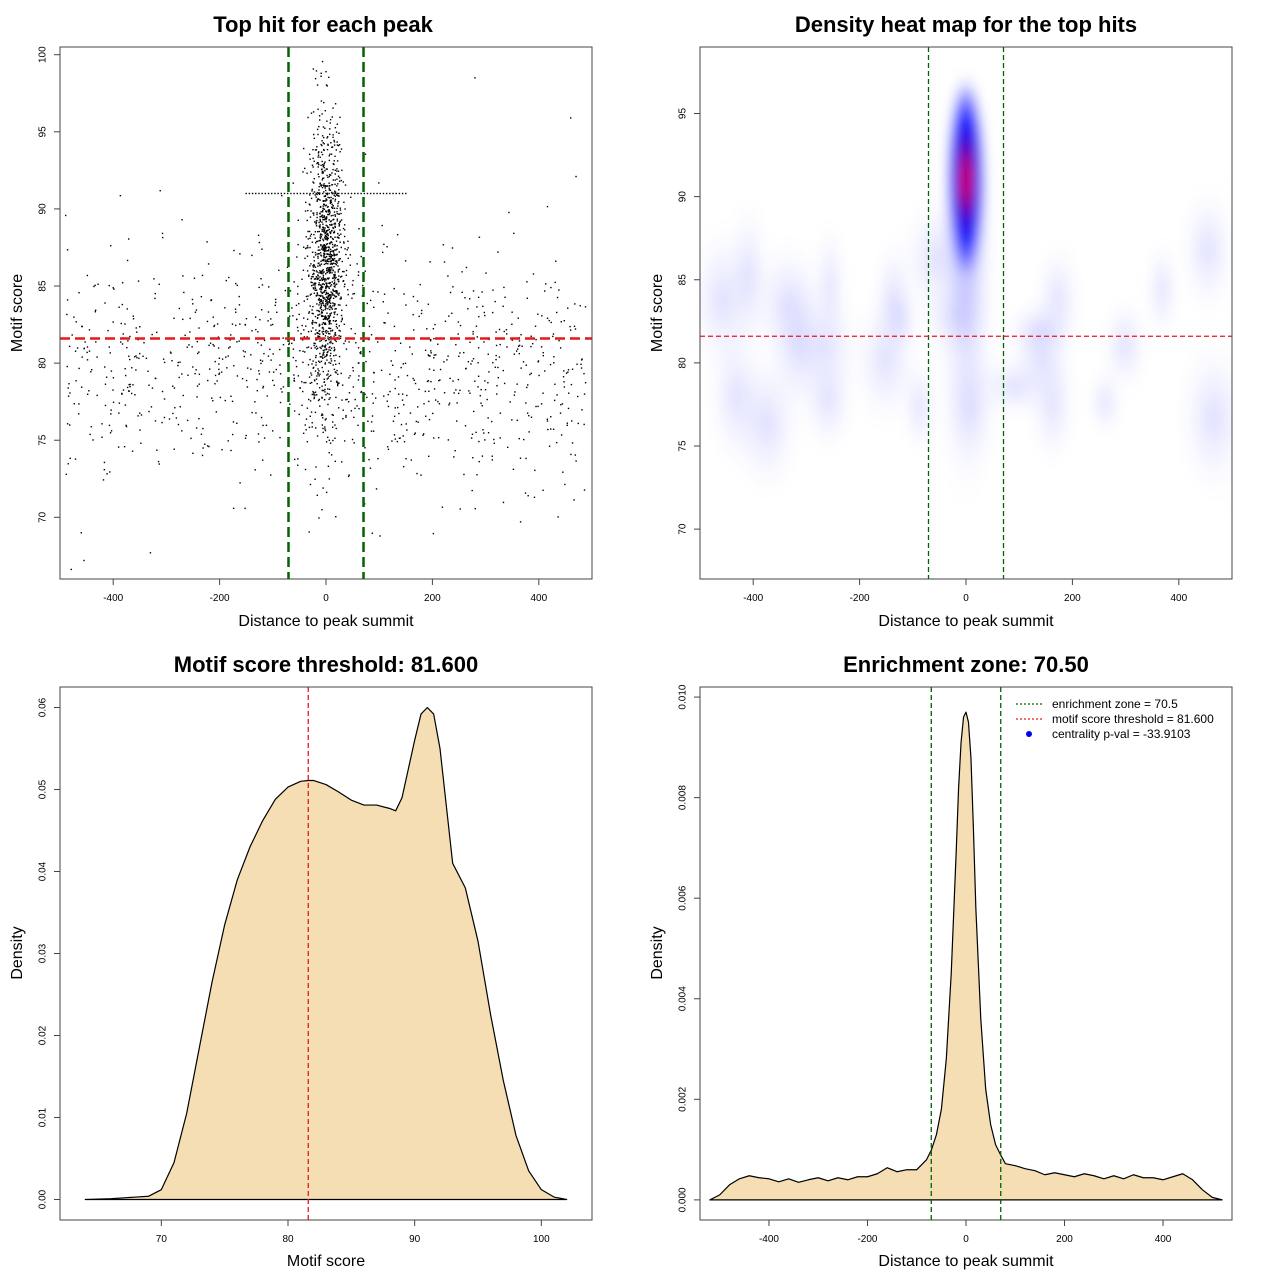 The width and height of the screenshot is (1280, 1285). Describe the element at coordinates (1163, 1239) in the screenshot. I see `x-tick-label: 400` at that location.